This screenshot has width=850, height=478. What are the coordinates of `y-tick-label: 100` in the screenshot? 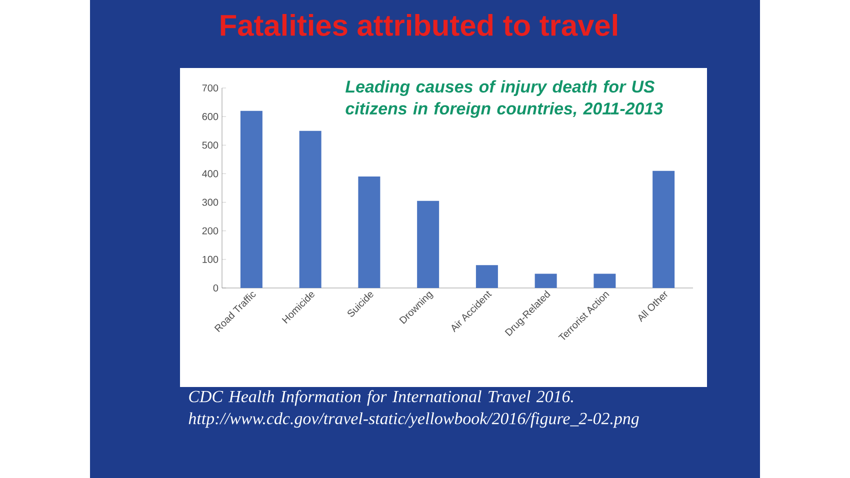 It's located at (210, 259).